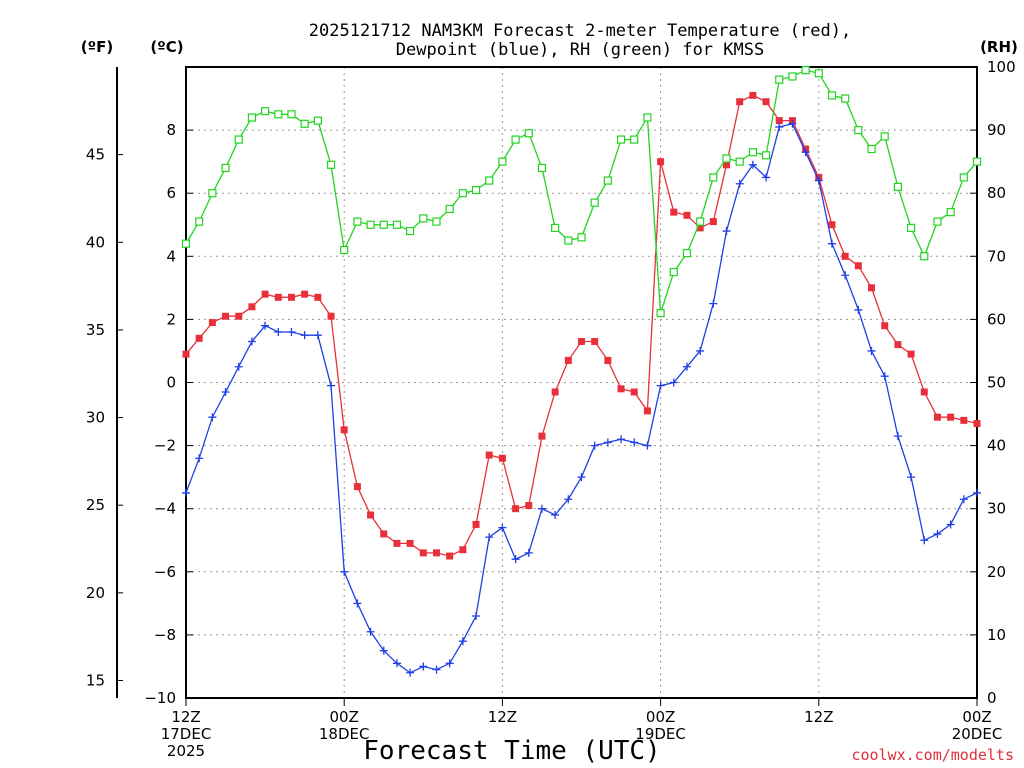 The width and height of the screenshot is (1024, 768). What do you see at coordinates (999, 47) in the screenshot?
I see `rh-unit-label: (RH)` at bounding box center [999, 47].